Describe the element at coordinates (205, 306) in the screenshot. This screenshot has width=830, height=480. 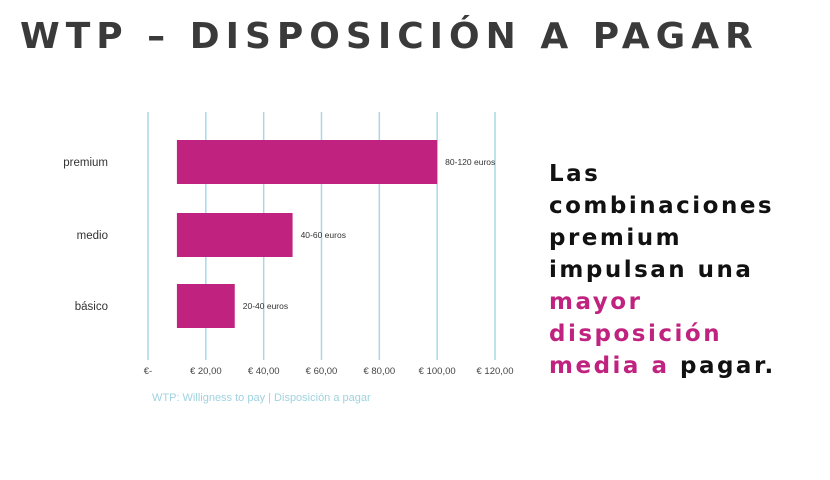
I see `bar-básico` at that location.